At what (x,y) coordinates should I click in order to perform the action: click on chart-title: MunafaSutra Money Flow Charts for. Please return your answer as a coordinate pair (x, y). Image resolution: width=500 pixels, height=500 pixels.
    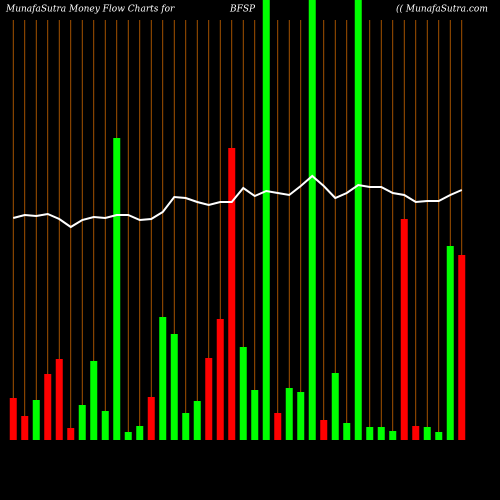
    Looking at the image, I should click on (90, 10).